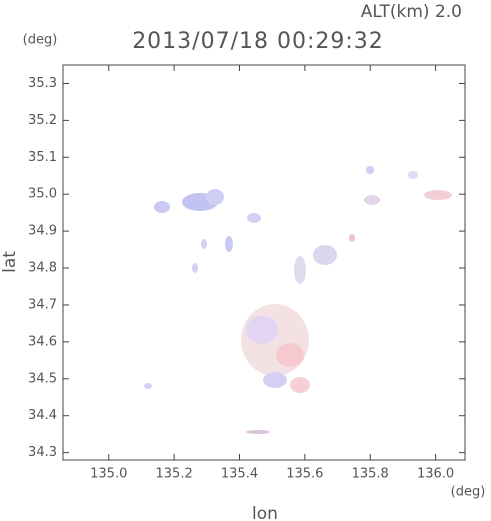 The image size is (491, 521). Describe the element at coordinates (10, 262) in the screenshot. I see `y-axis-label: lat` at that location.